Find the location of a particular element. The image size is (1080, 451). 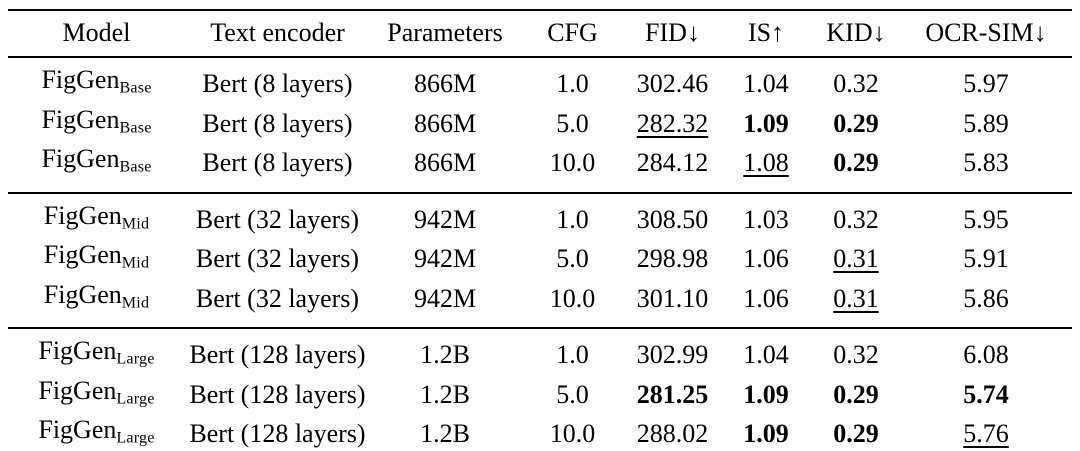

cell-ocr: 5.76 is located at coordinates (986, 432).